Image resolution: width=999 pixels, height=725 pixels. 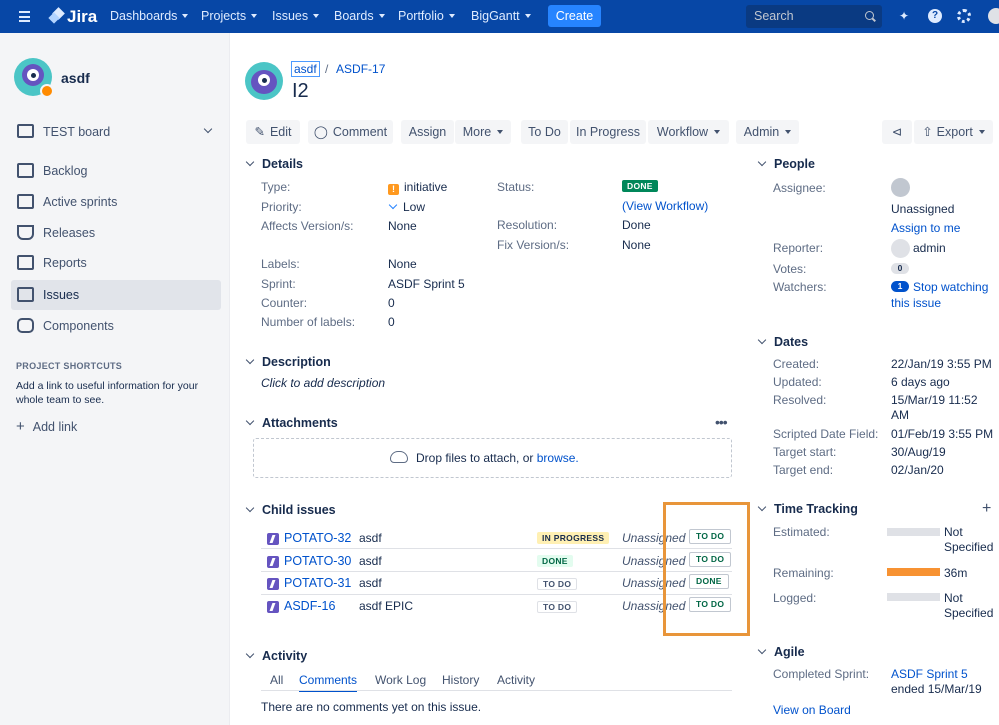 What do you see at coordinates (391, 303) in the screenshot?
I see `counter-value: 0` at bounding box center [391, 303].